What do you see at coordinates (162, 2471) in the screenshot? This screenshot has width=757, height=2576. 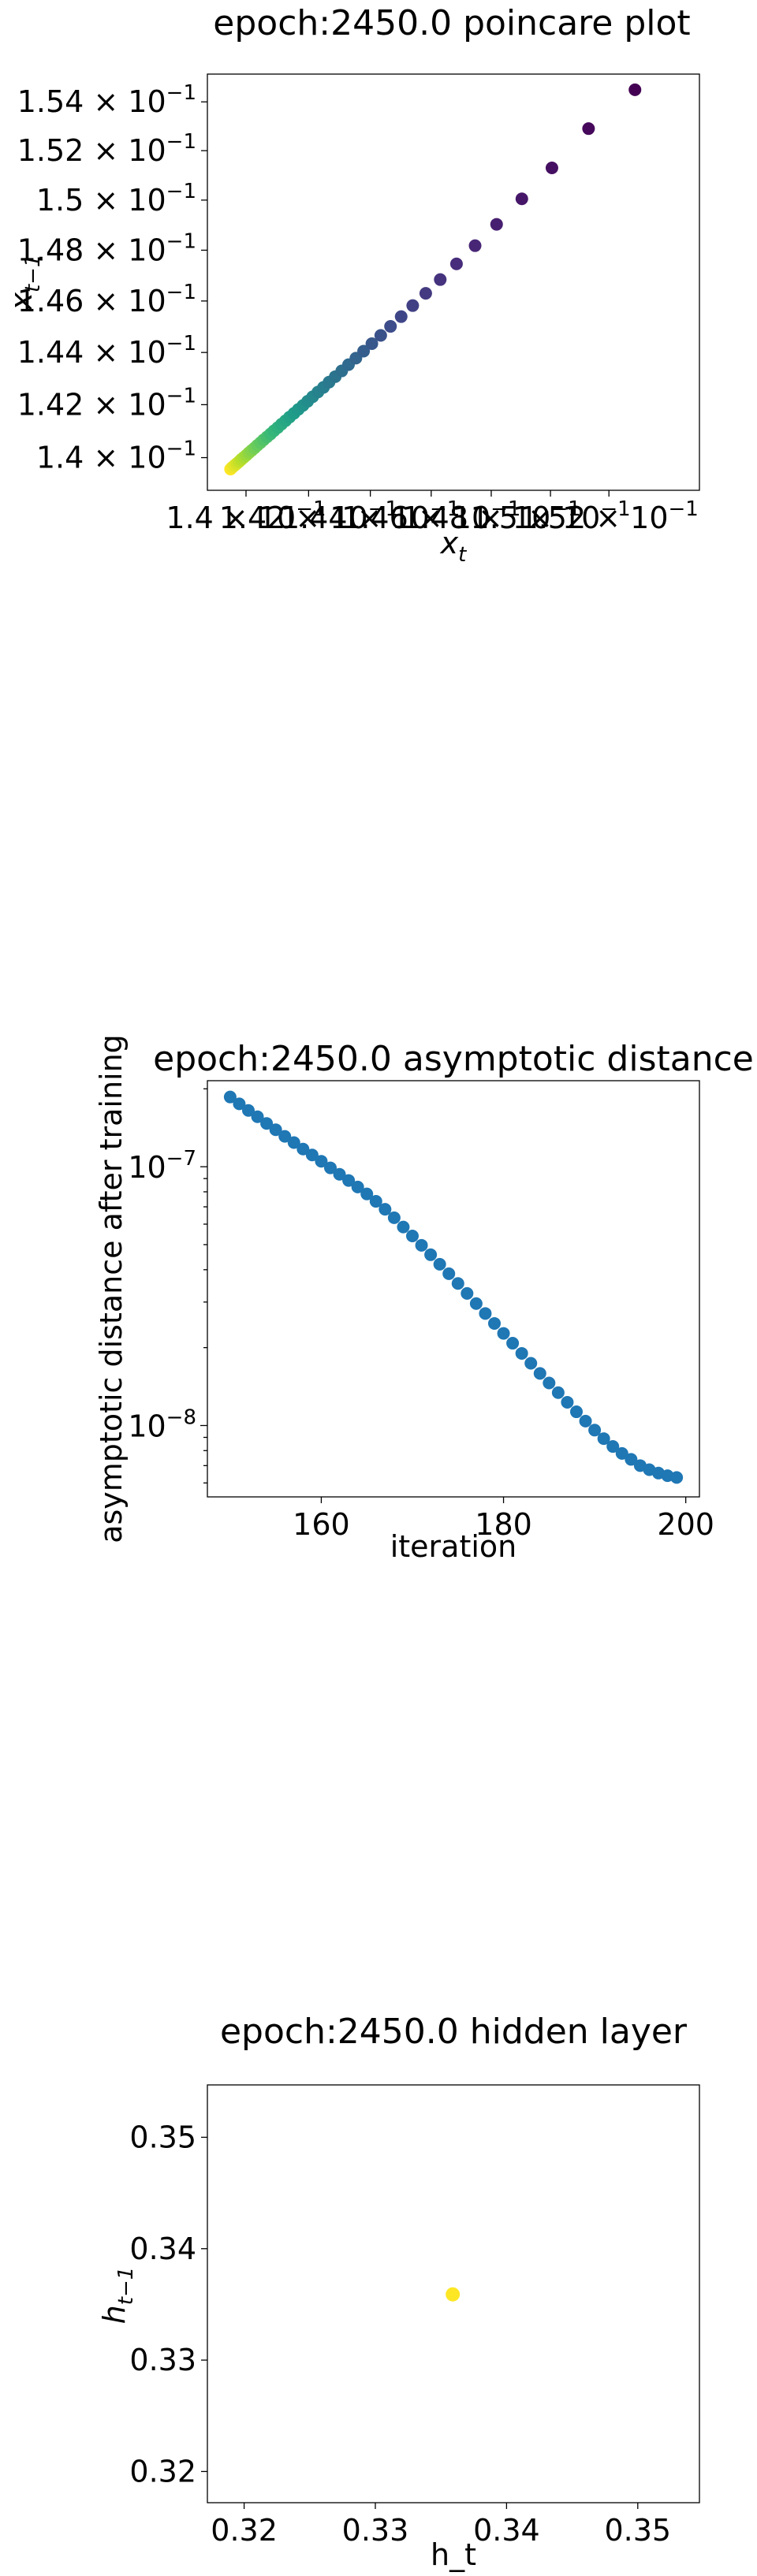 I see `hidden-layer-y-tick-label: 0.32` at bounding box center [162, 2471].